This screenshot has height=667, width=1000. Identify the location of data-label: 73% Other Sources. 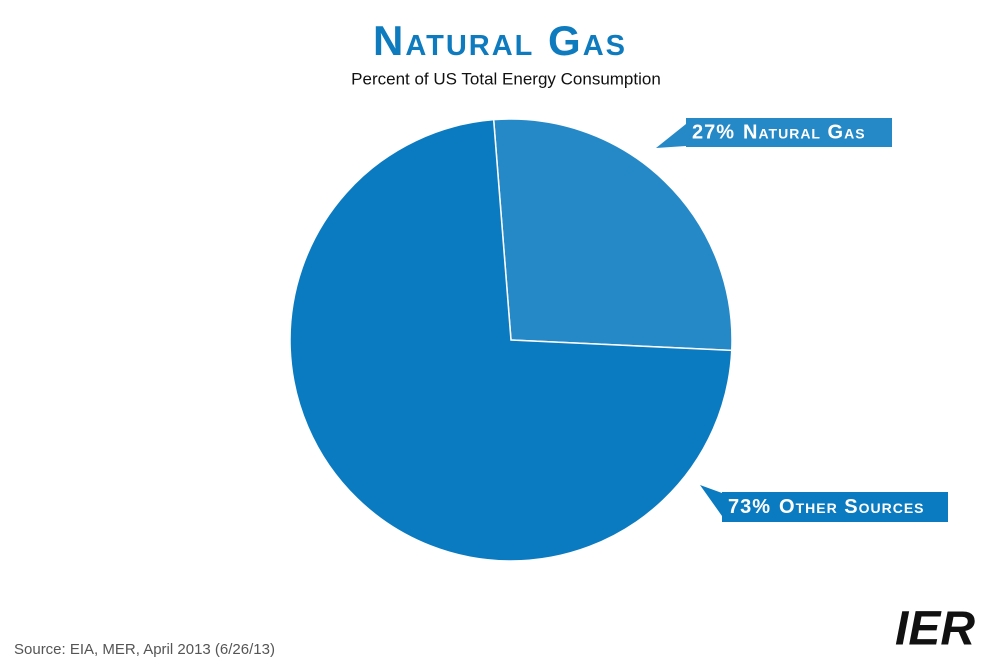
(826, 507).